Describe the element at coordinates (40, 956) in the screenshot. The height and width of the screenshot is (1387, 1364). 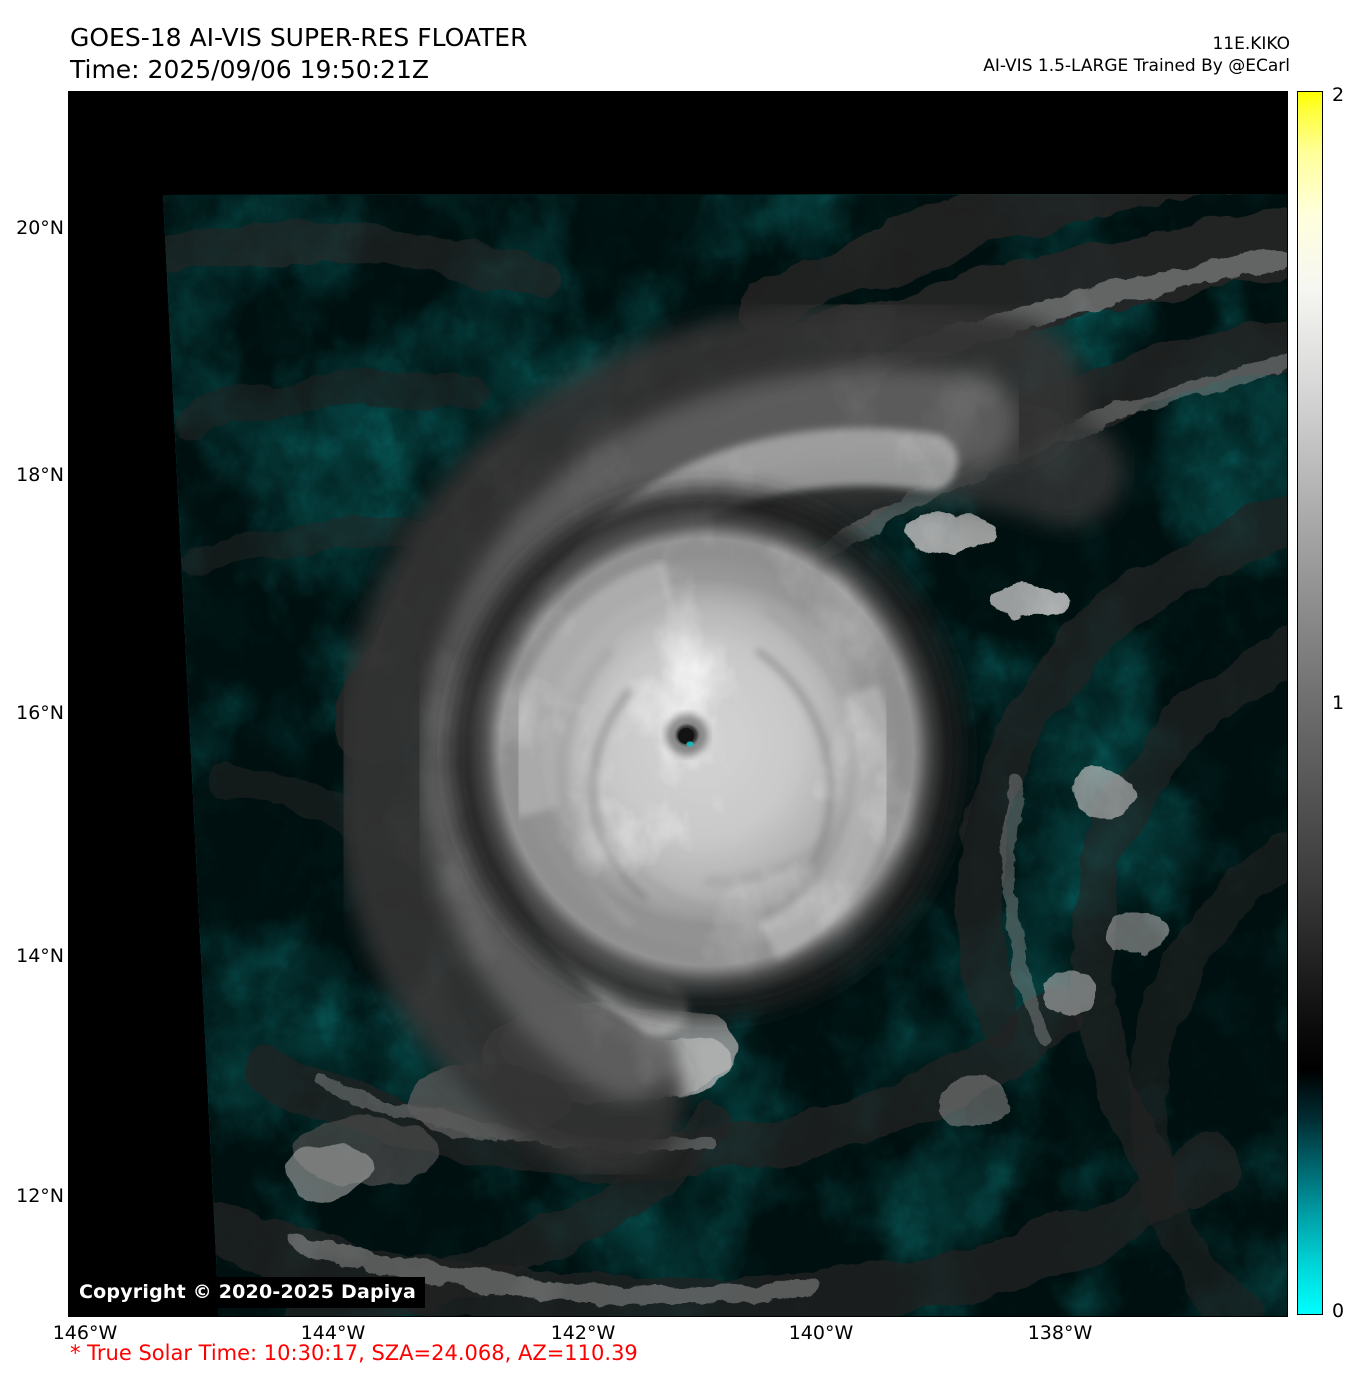
I see `ytick-label: 14°N` at that location.